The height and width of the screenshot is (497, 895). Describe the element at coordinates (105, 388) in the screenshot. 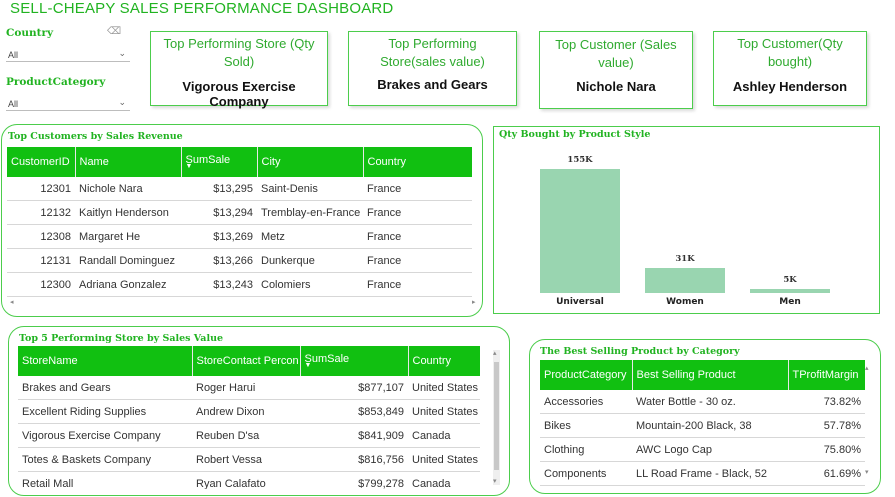

I see `table-cell: Brakes and Gears` at that location.